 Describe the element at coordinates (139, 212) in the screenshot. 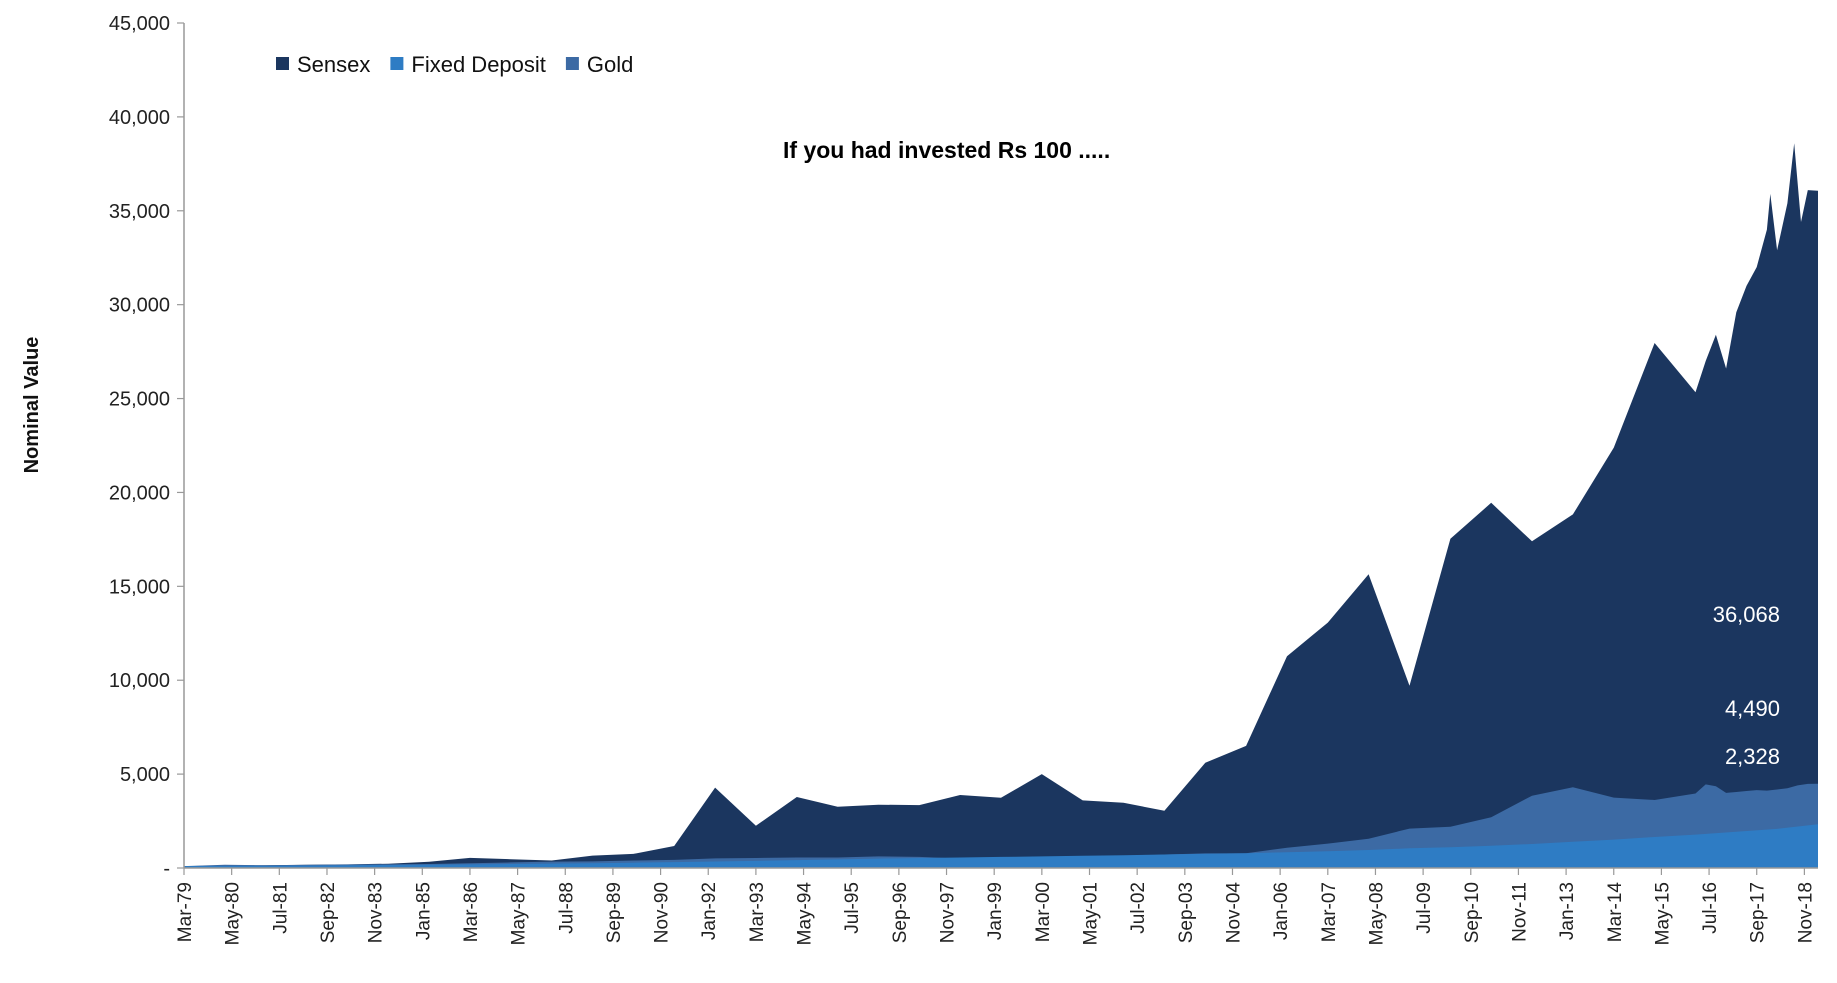

I see `y-tick-label: 35,000` at that location.